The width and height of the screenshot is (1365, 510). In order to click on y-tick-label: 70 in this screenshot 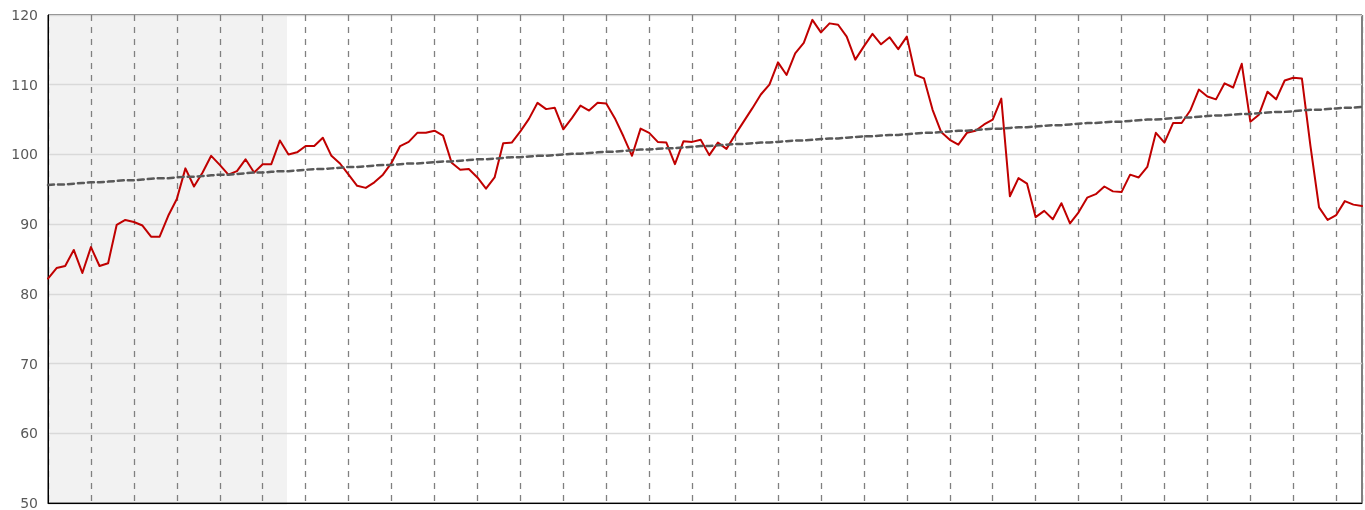, I will do `click(29, 363)`.